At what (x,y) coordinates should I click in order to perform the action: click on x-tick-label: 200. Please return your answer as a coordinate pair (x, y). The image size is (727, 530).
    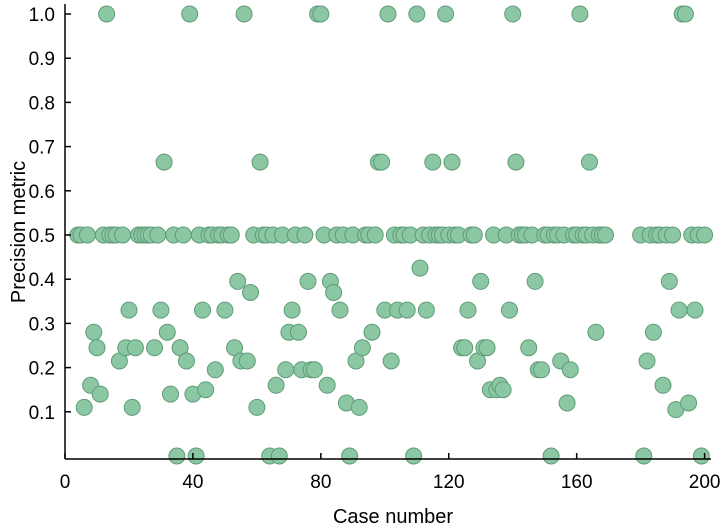
    Looking at the image, I should click on (705, 482).